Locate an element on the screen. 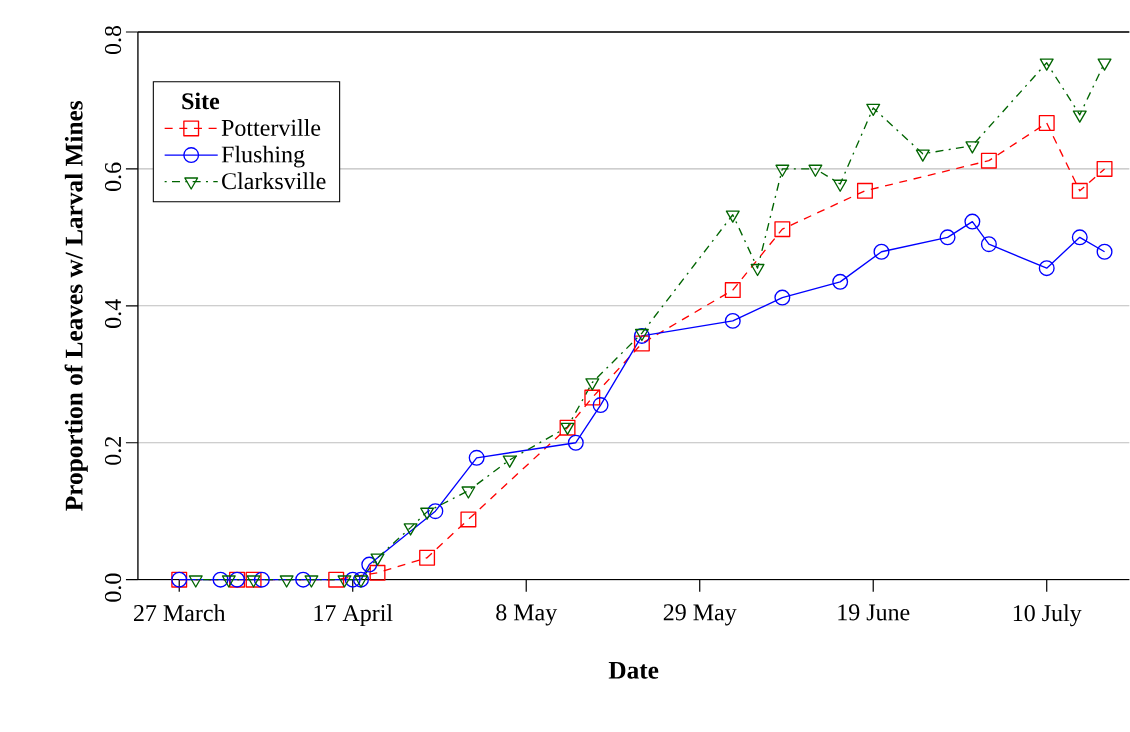 The height and width of the screenshot is (732, 1130). legend-label: Flushing is located at coordinates (263, 156).